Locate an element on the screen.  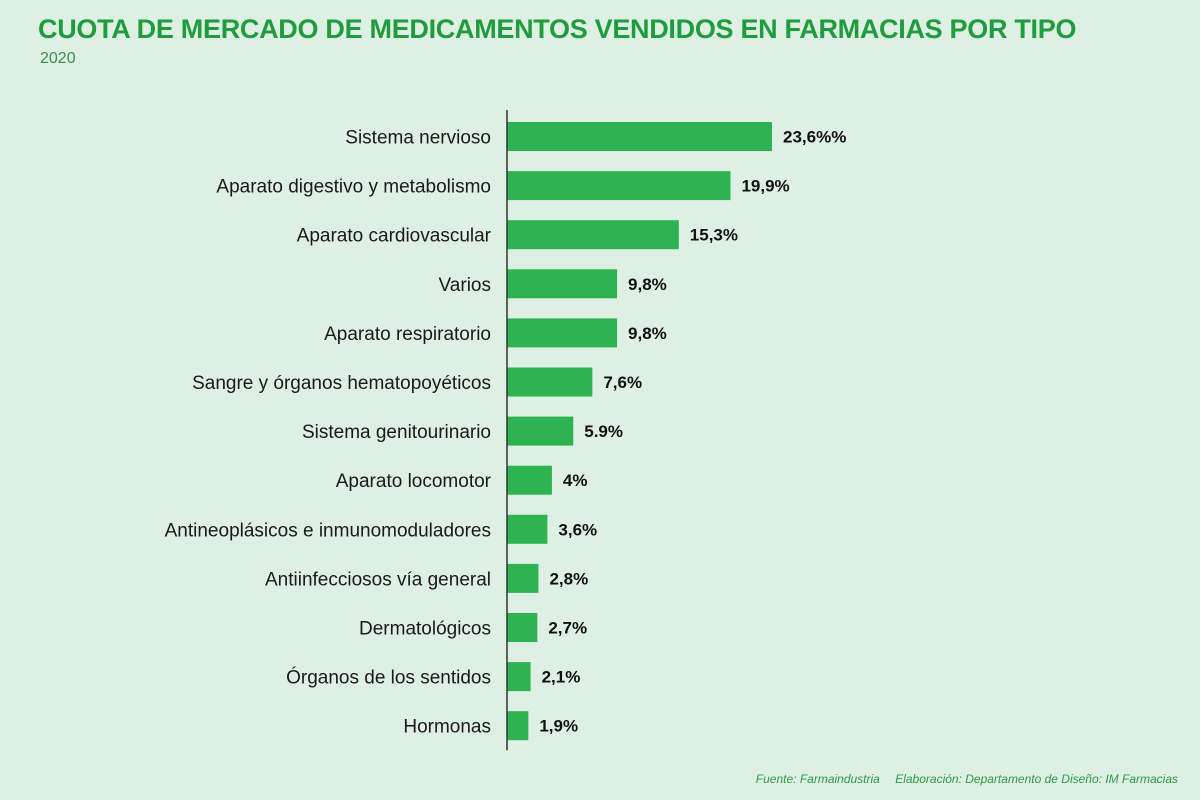
value-label: 2,7% is located at coordinates (567, 628).